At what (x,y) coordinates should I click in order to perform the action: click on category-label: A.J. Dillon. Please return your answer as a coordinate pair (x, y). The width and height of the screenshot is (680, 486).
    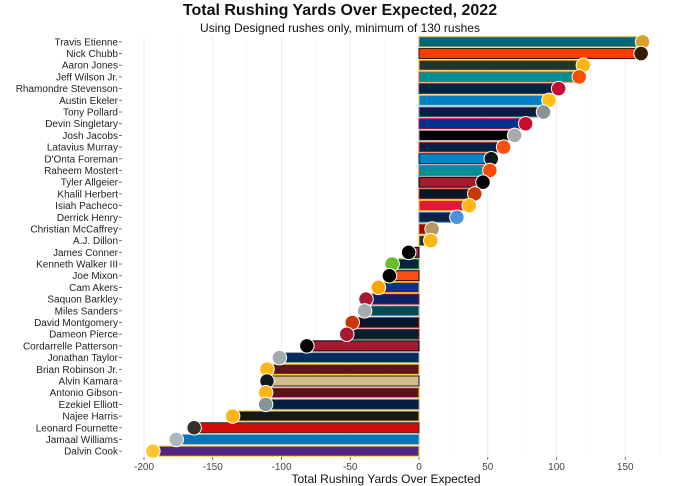
    Looking at the image, I should click on (95, 241).